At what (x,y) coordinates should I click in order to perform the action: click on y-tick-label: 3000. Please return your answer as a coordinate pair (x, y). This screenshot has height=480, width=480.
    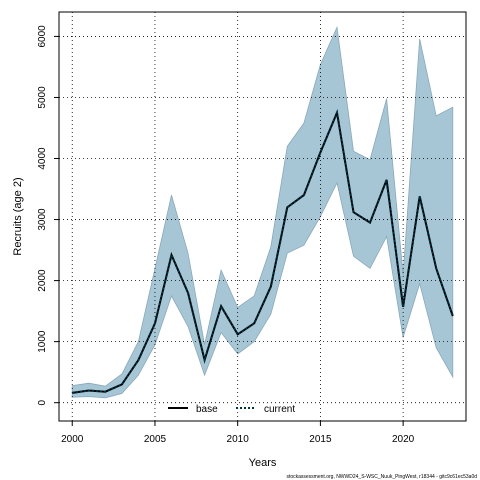
    Looking at the image, I should click on (42, 219).